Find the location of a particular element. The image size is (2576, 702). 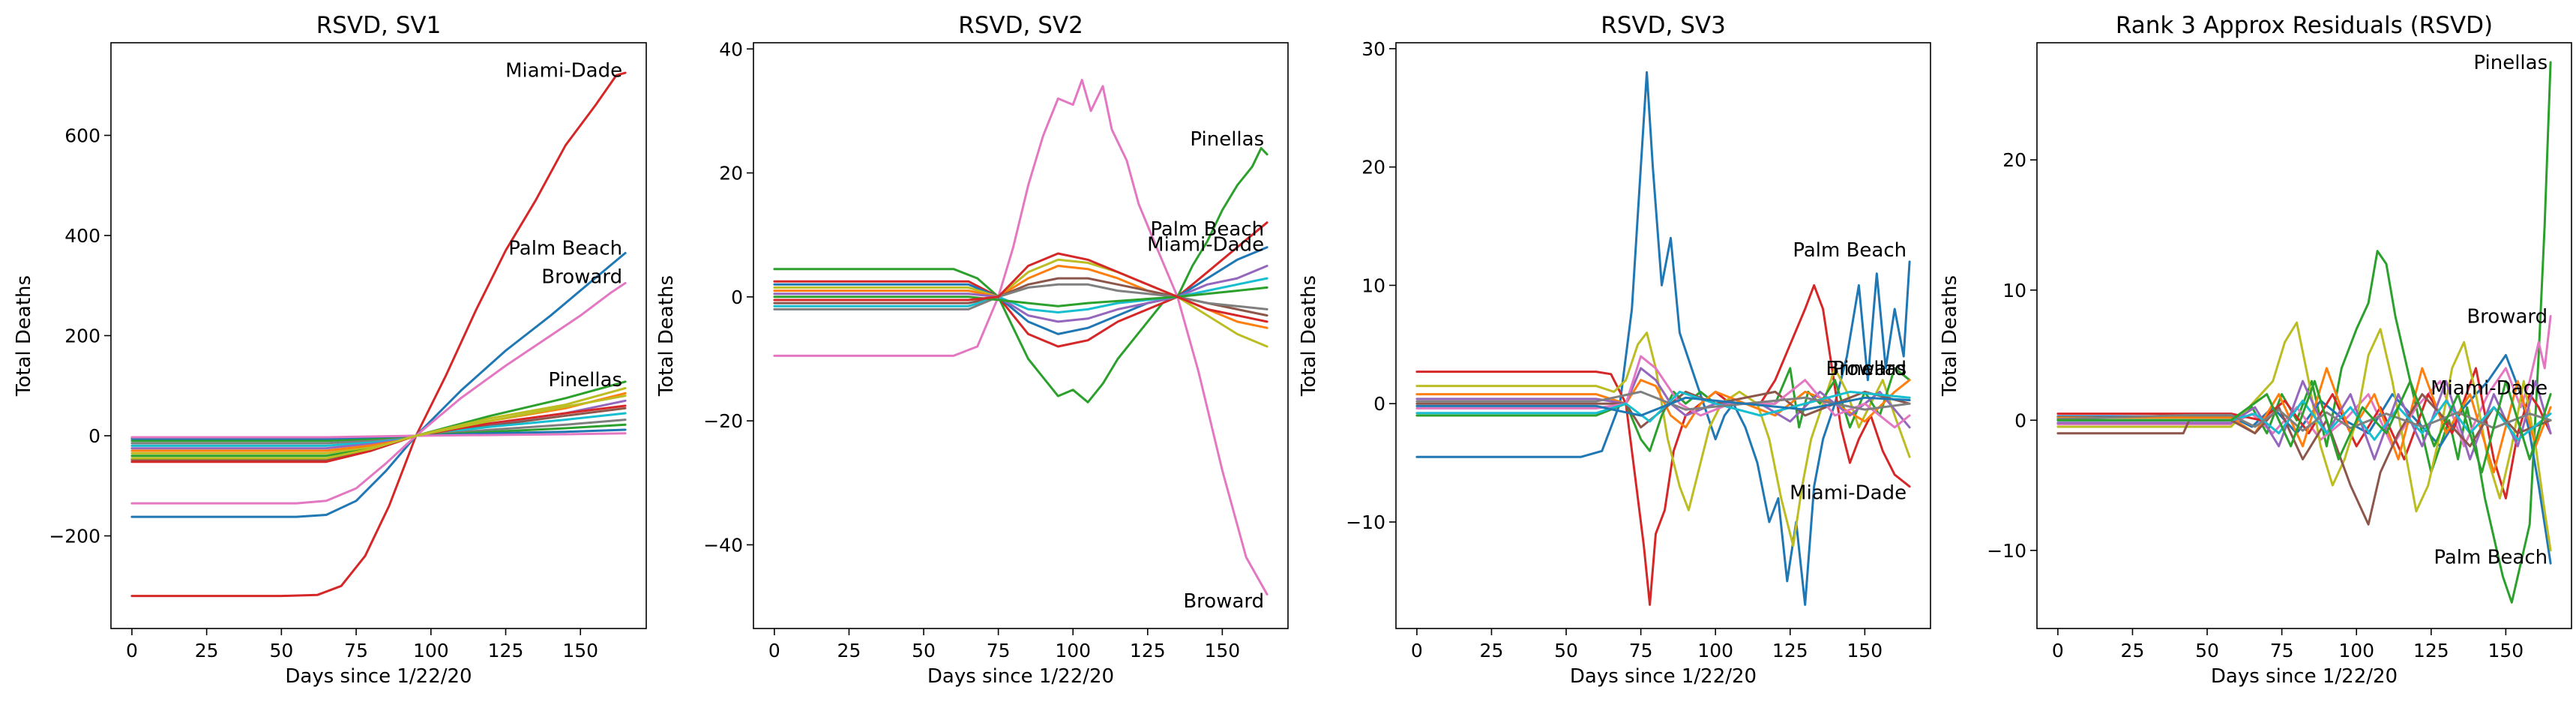

y-tick-label: 30 is located at coordinates (1373, 49).